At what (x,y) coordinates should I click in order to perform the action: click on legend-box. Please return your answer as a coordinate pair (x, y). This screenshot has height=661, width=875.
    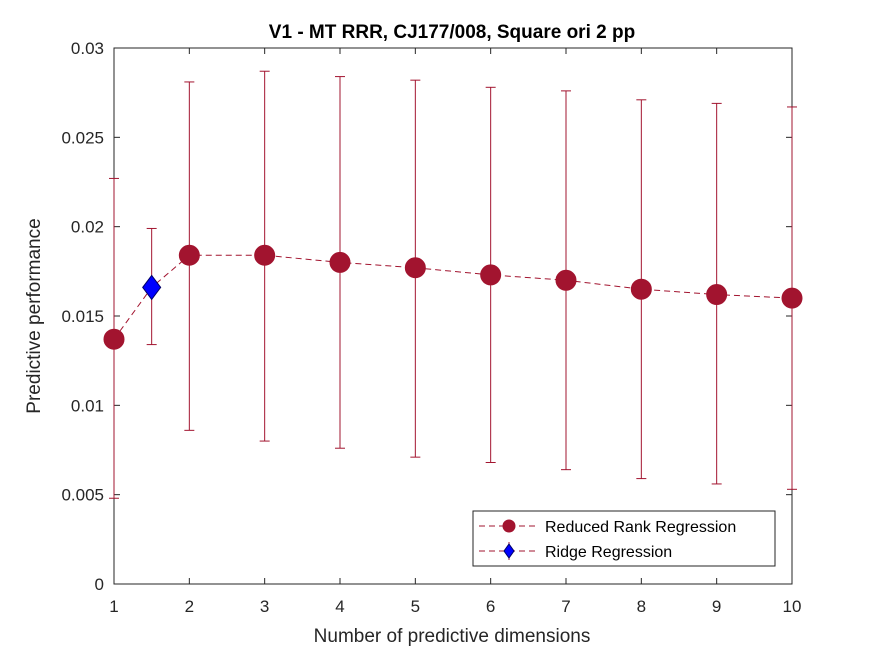
    Looking at the image, I should click on (624, 538).